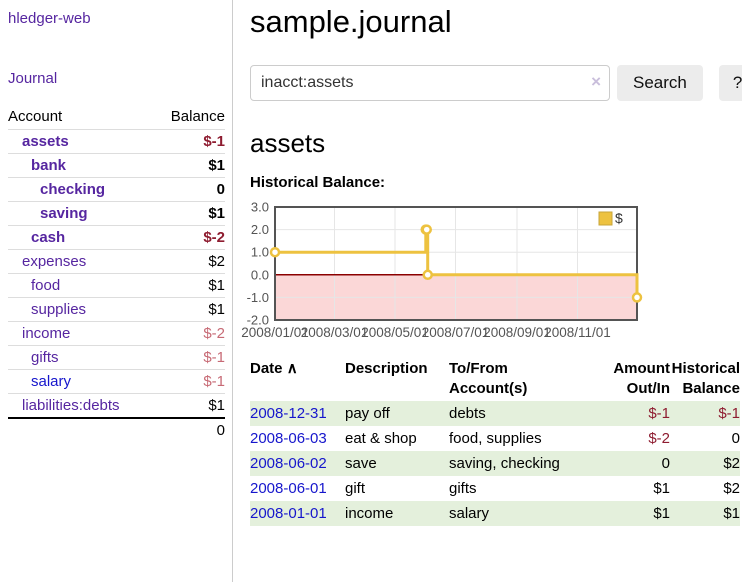 The height and width of the screenshot is (582, 742). What do you see at coordinates (275, 332) in the screenshot?
I see `svg-text: 2008/01/01` at bounding box center [275, 332].